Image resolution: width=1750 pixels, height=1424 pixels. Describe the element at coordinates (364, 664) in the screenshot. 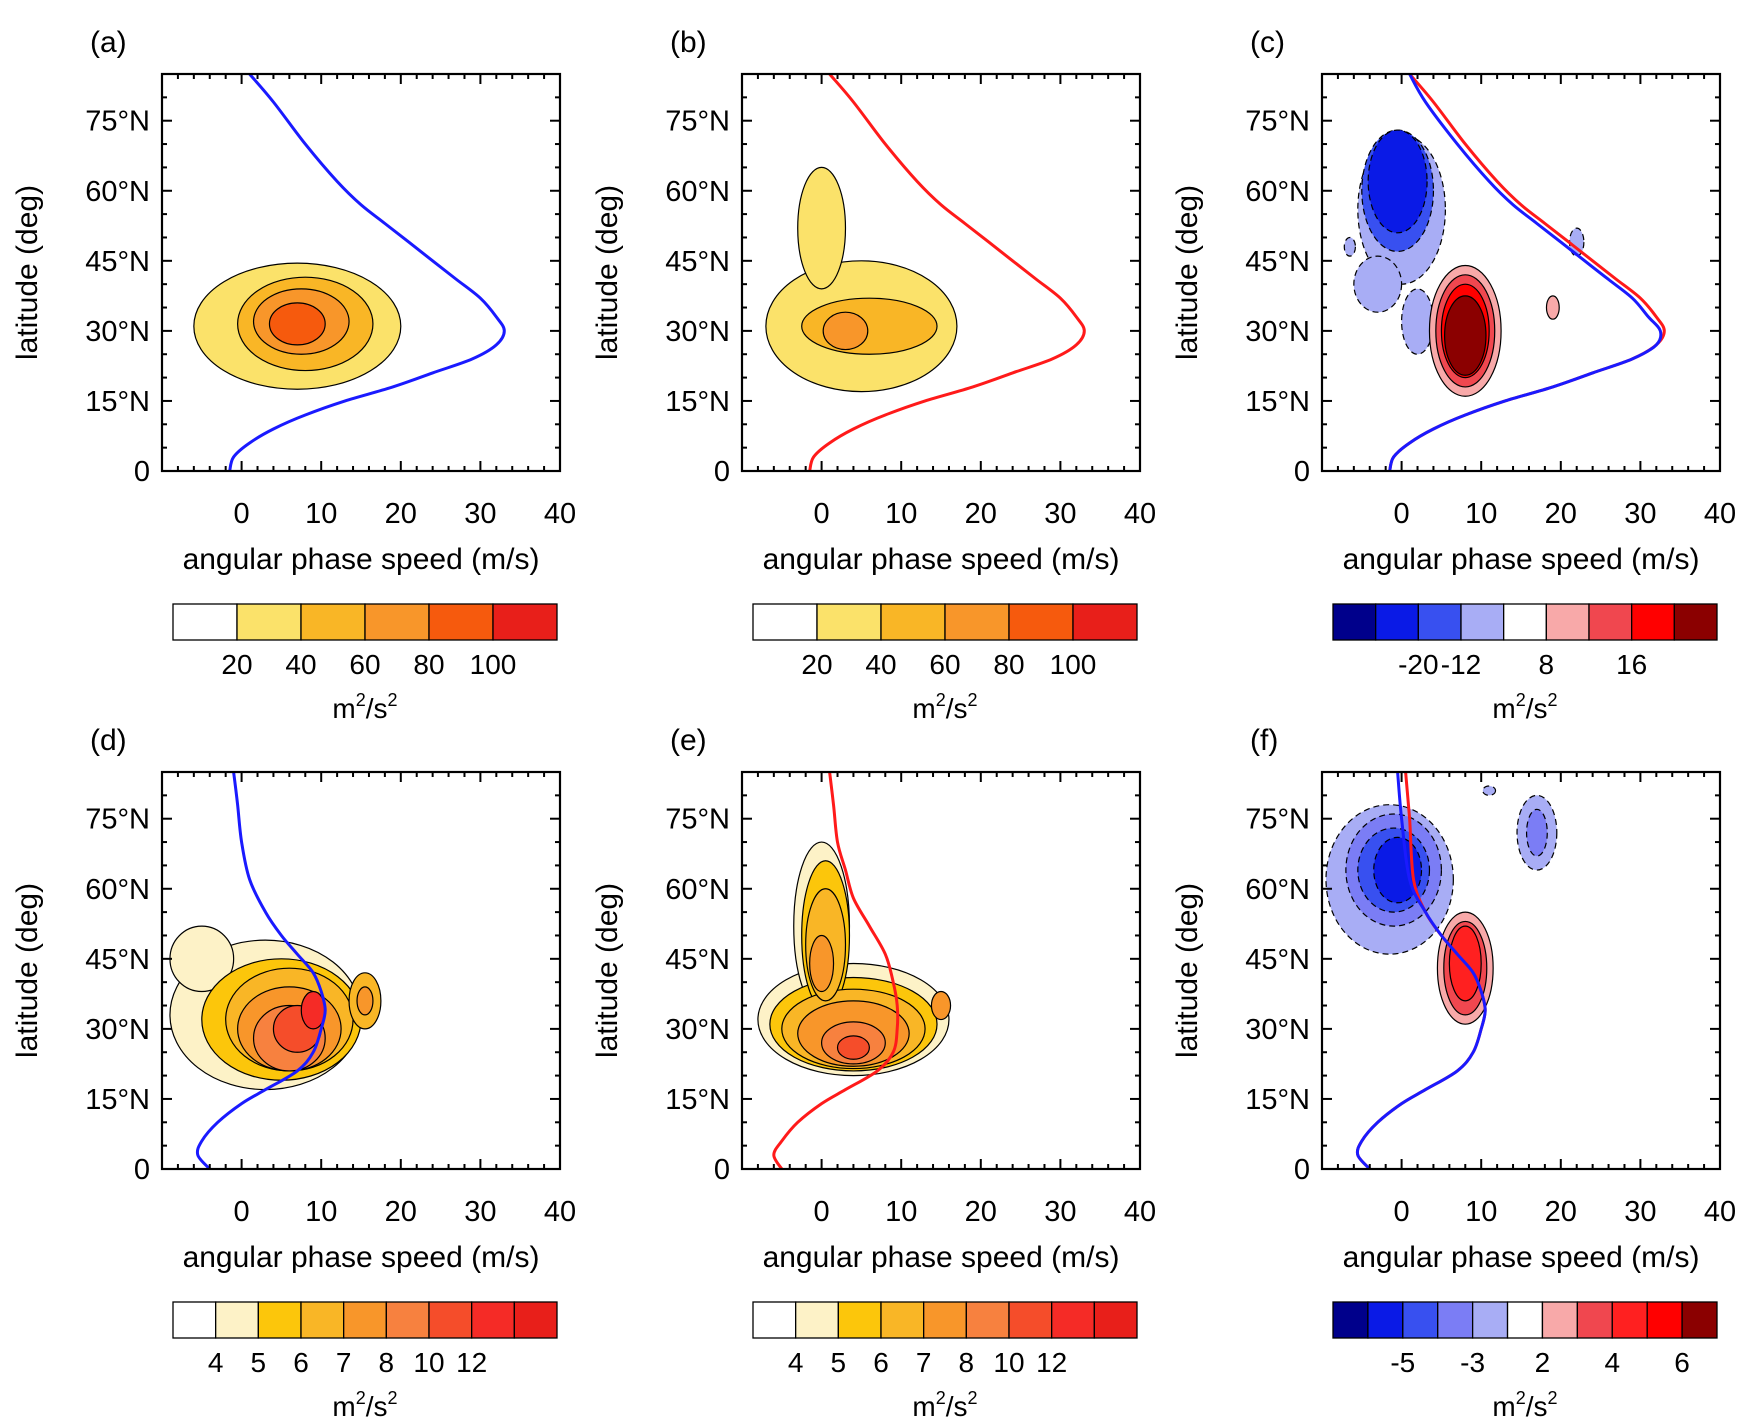

I see `colorbar-label: 60` at that location.